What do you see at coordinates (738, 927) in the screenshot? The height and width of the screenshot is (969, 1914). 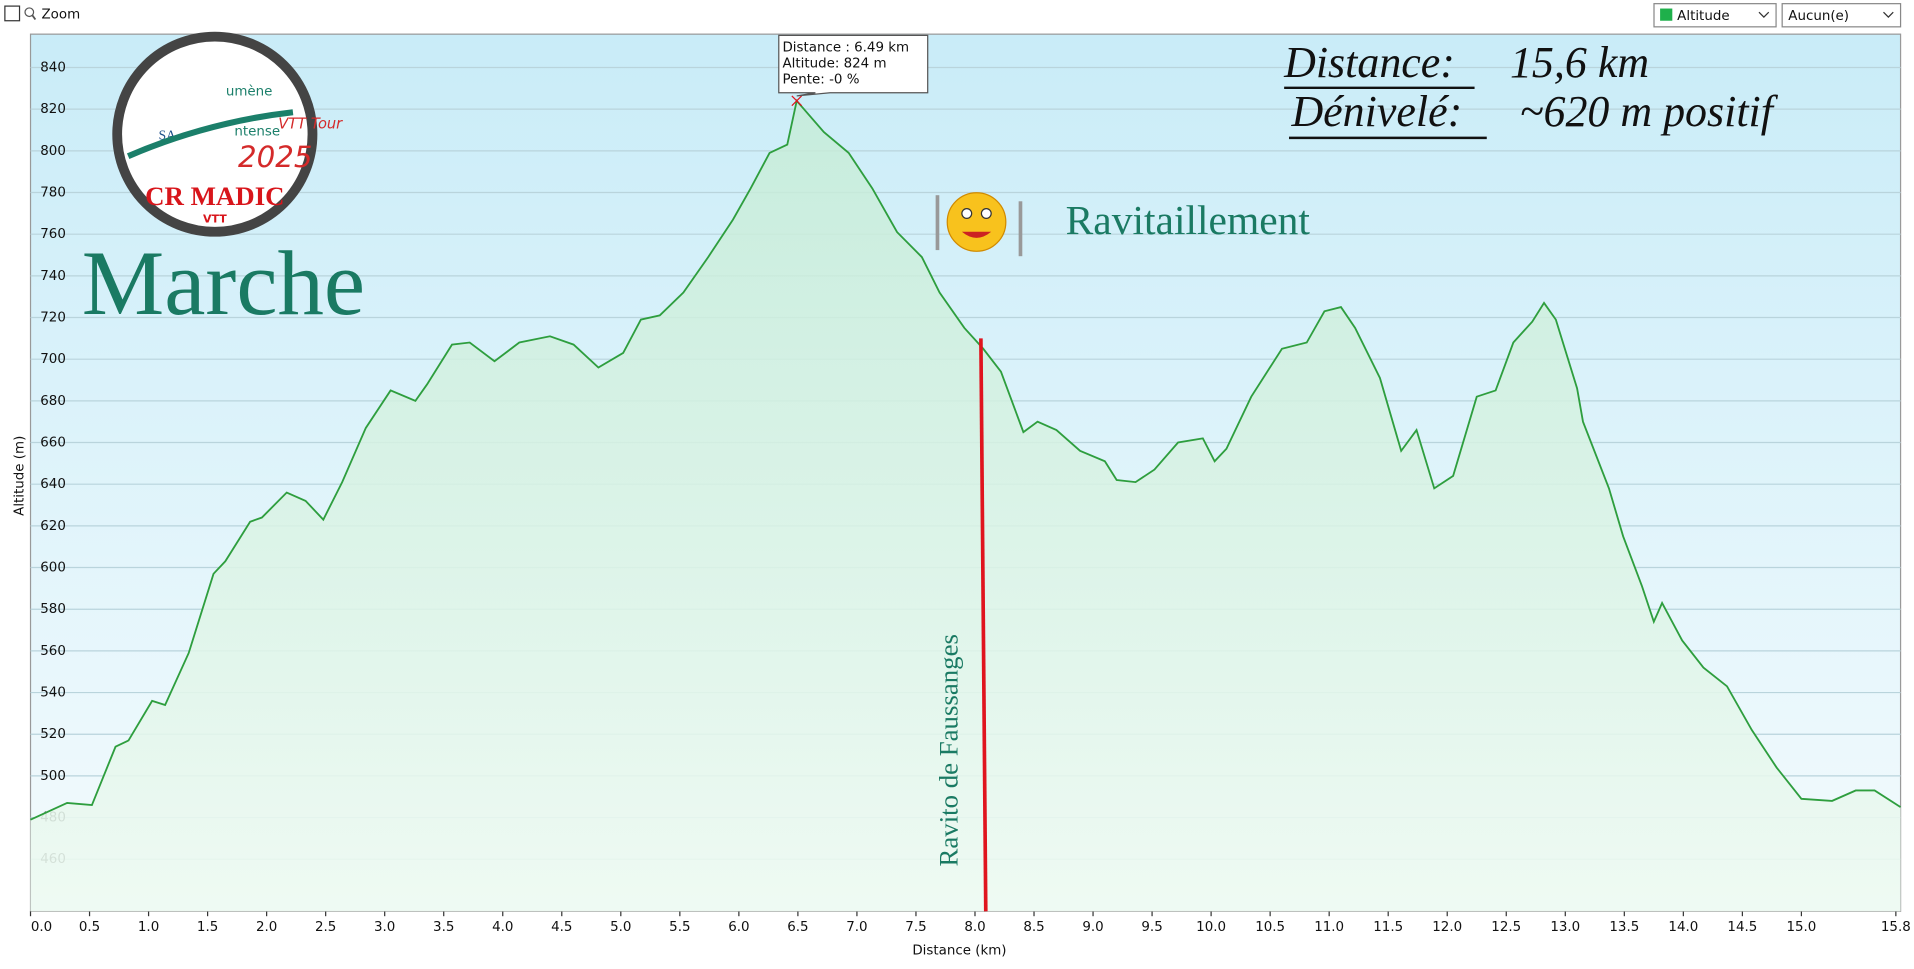 I see `x-tick-label: 6.0` at bounding box center [738, 927].